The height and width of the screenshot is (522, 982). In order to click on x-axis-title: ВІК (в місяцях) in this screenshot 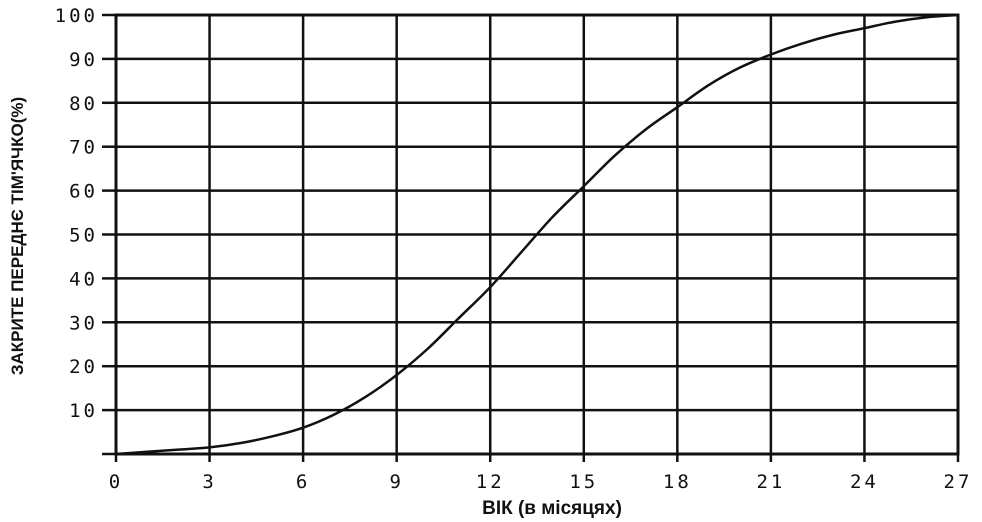, I will do `click(552, 508)`.